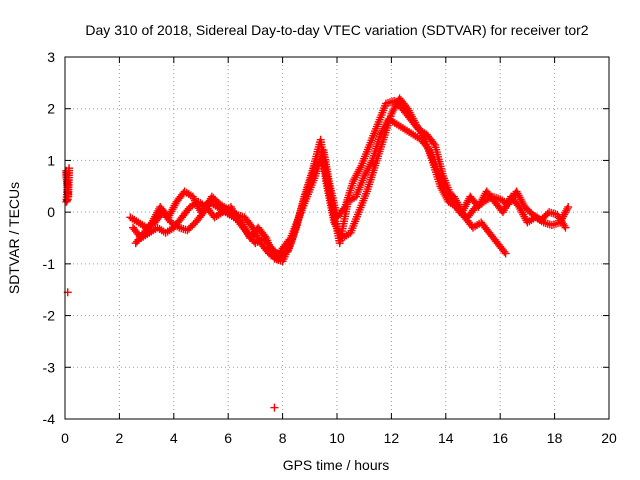 Image resolution: width=640 pixels, height=480 pixels. What do you see at coordinates (555, 438) in the screenshot?
I see `x-tick-label: 18` at bounding box center [555, 438].